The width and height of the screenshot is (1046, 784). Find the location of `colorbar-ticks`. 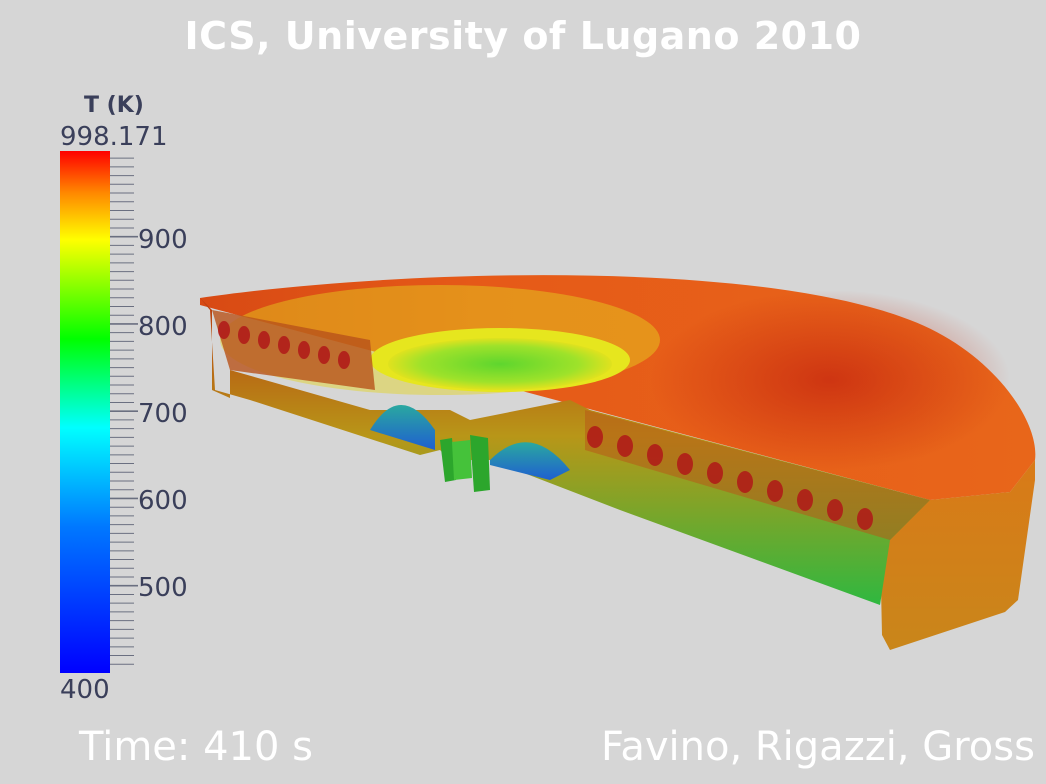

colorbar-ticks is located at coordinates (124, 411).